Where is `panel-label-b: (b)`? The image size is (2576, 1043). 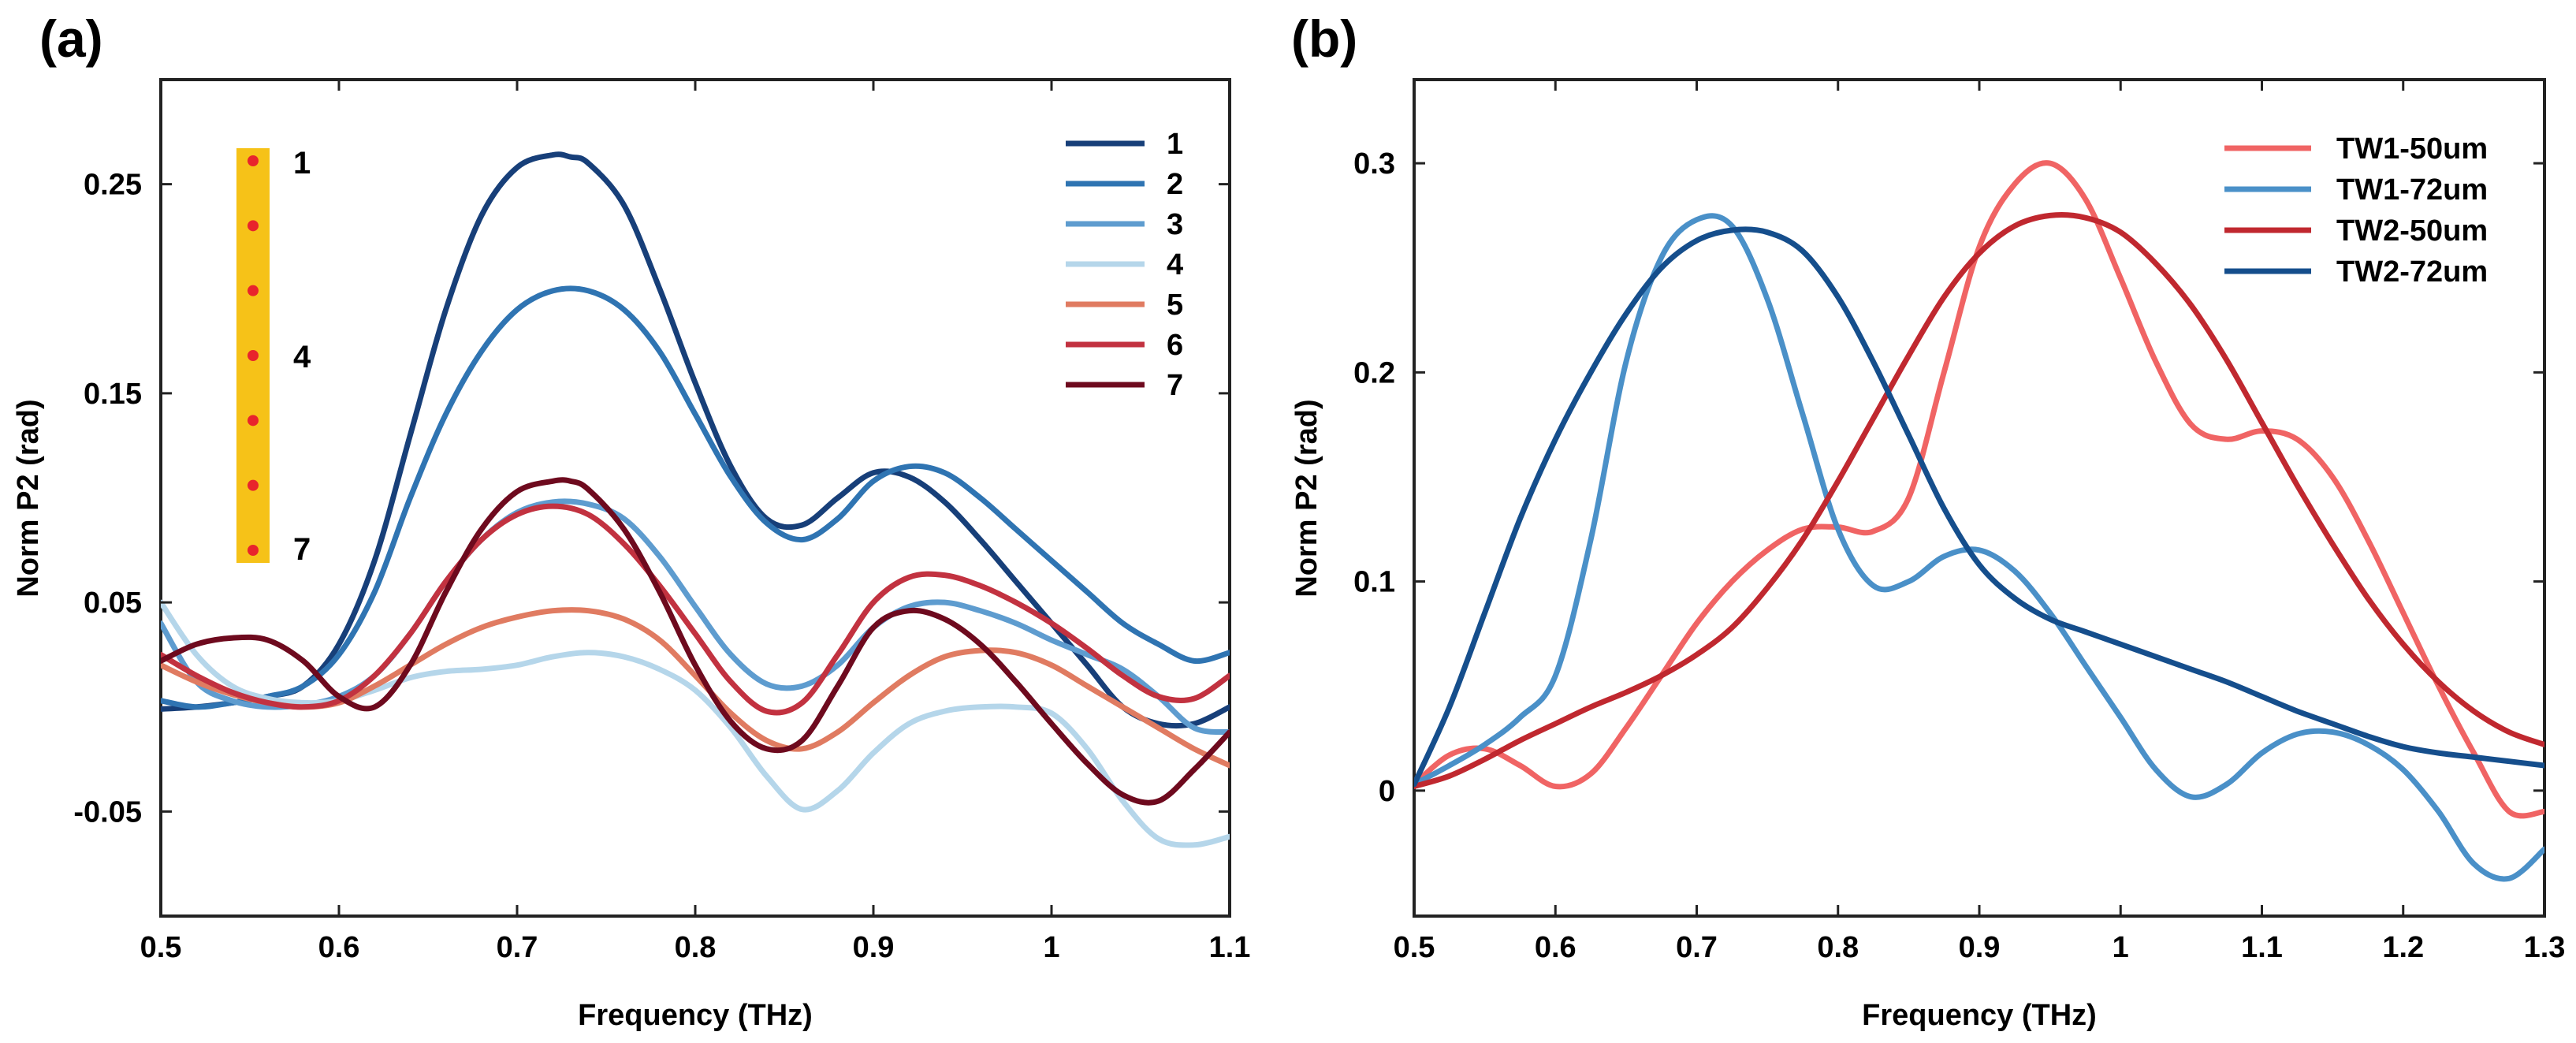 panel-label-b: (b) is located at coordinates (1324, 38).